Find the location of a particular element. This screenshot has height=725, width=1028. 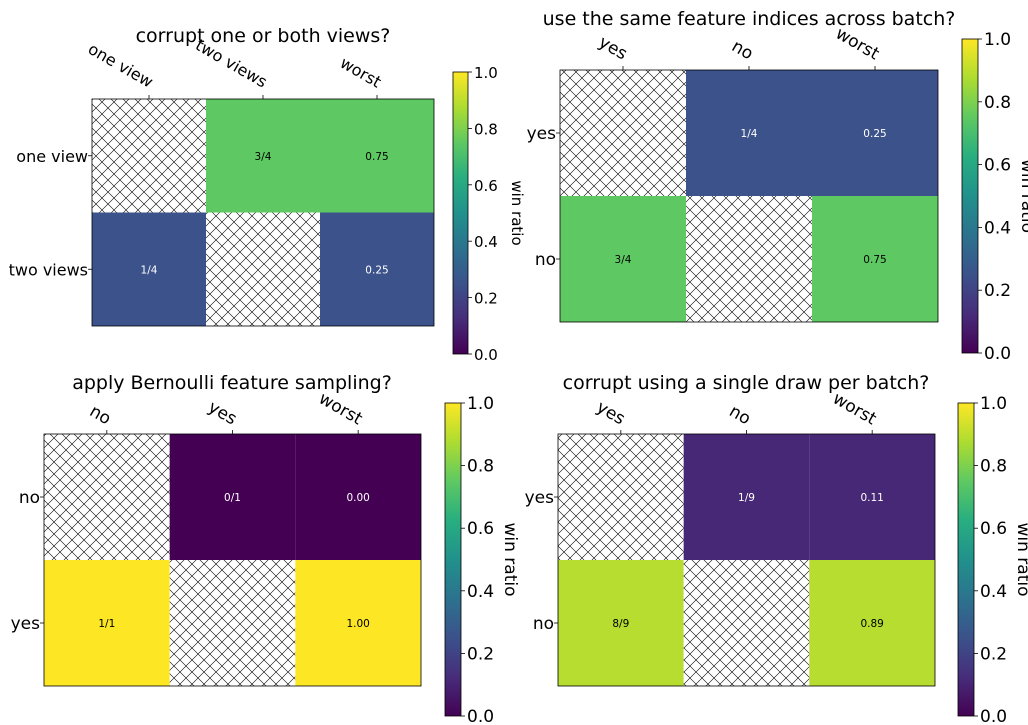

chart-title: corrupt using a single draw per batch? is located at coordinates (746, 383).